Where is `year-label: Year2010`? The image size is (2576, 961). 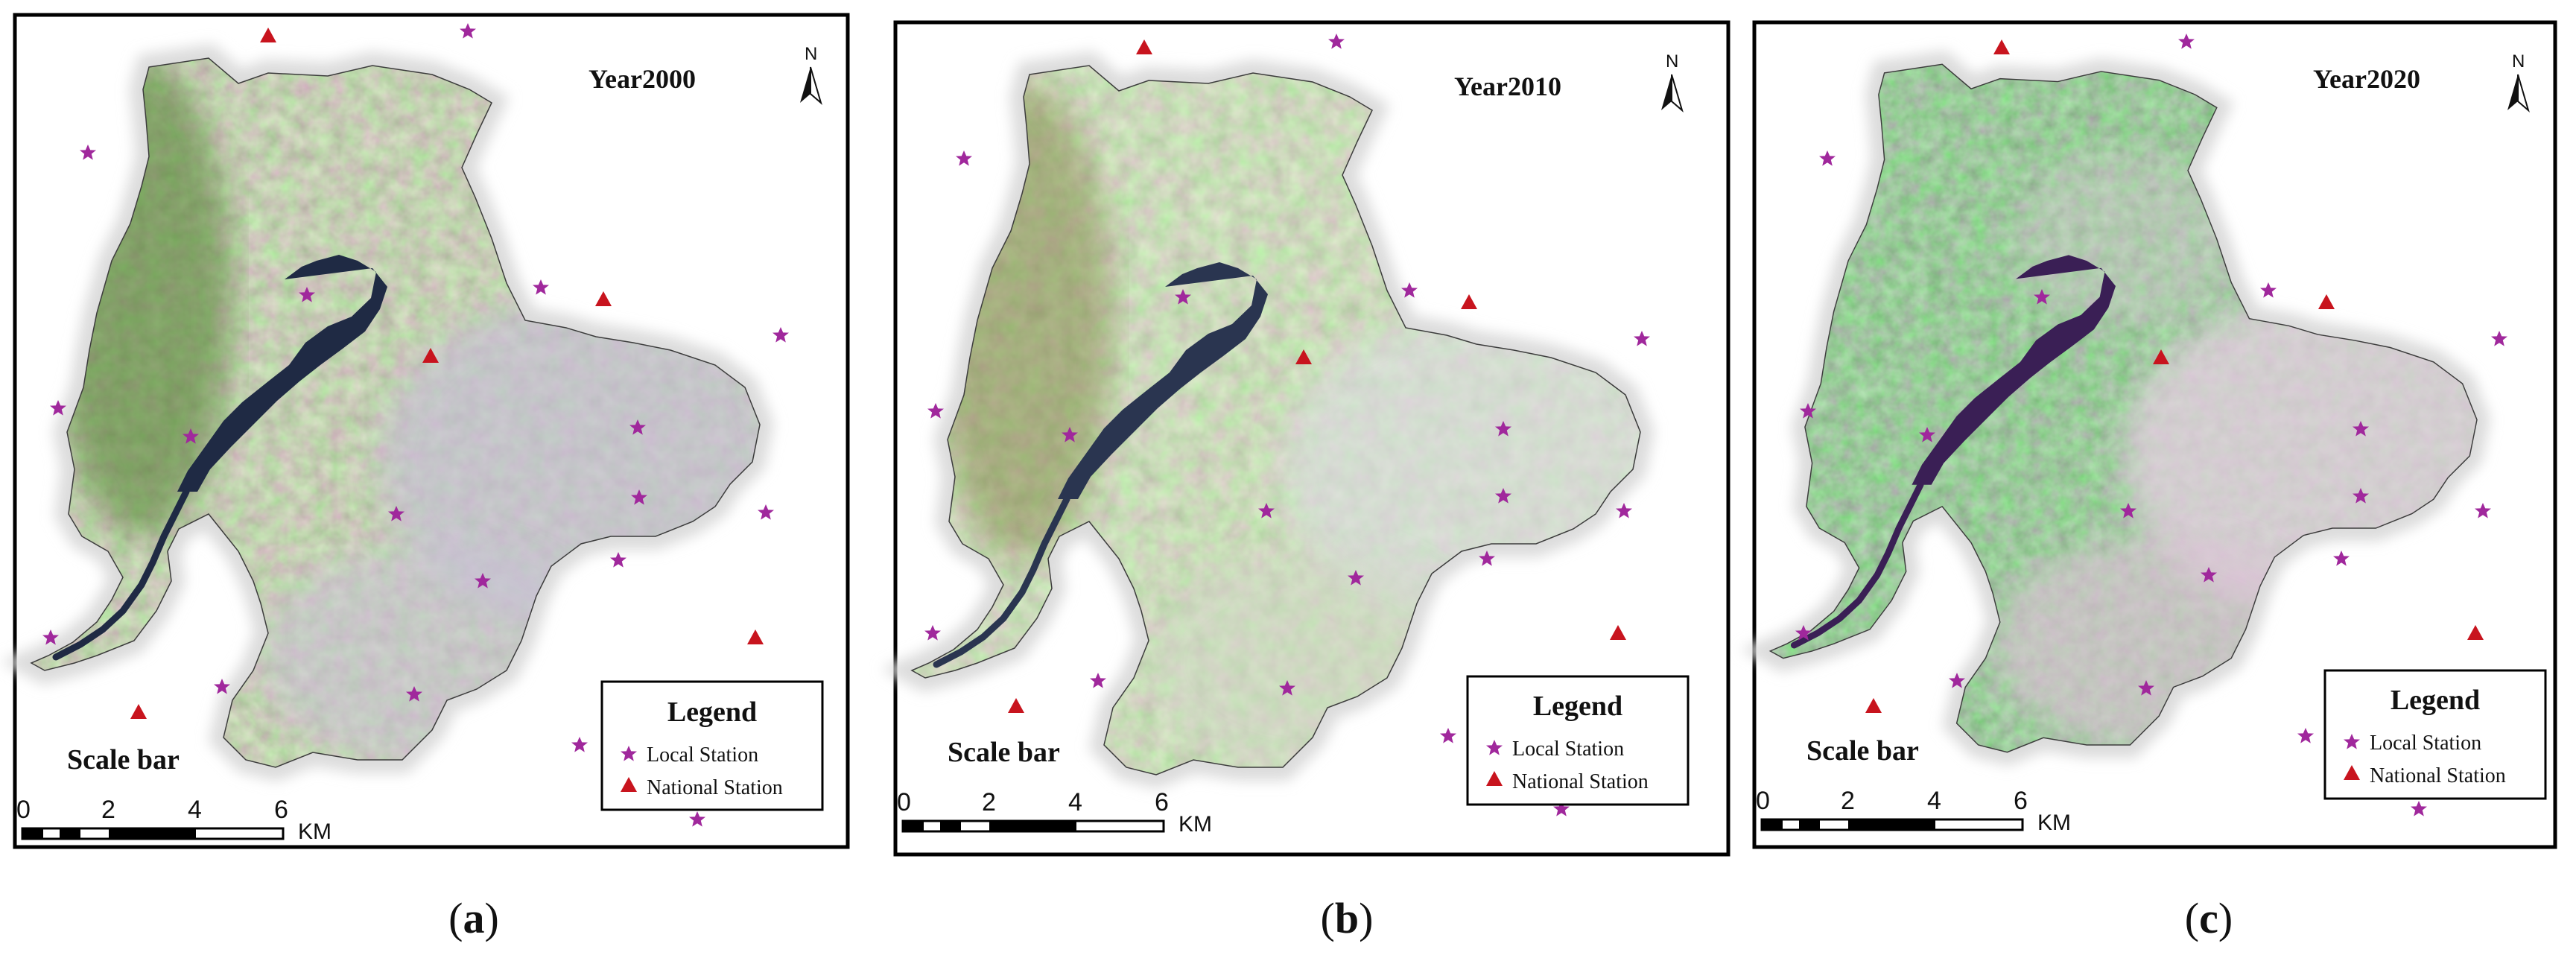
year-label: Year2010 is located at coordinates (1508, 86).